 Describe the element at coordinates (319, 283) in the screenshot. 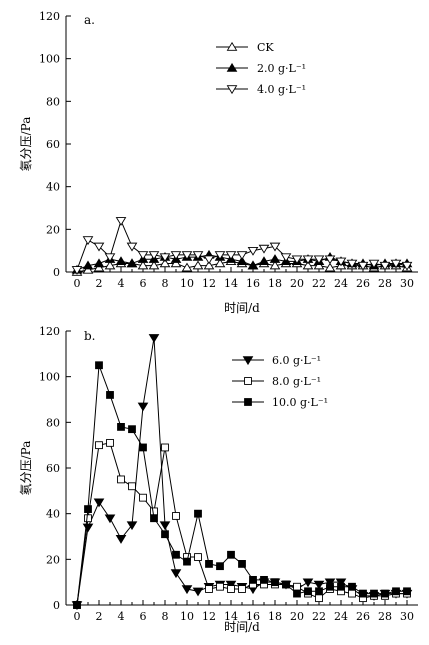

I see `x-tick-label: 22` at that location.